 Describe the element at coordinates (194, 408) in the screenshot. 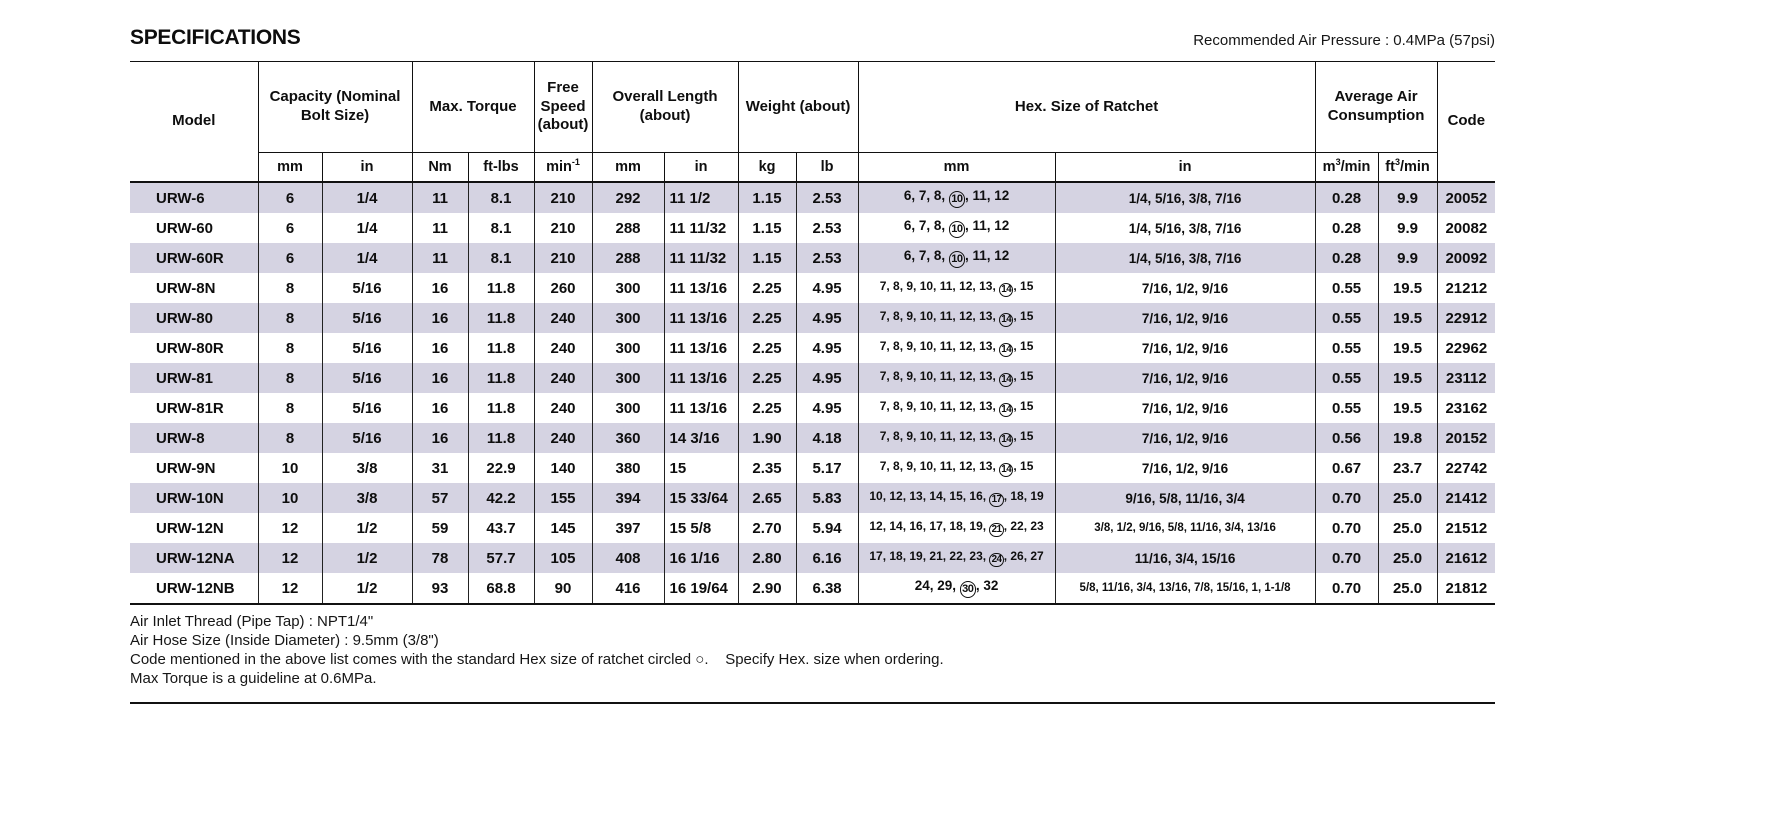

I see `cell-model: URW-81R` at that location.